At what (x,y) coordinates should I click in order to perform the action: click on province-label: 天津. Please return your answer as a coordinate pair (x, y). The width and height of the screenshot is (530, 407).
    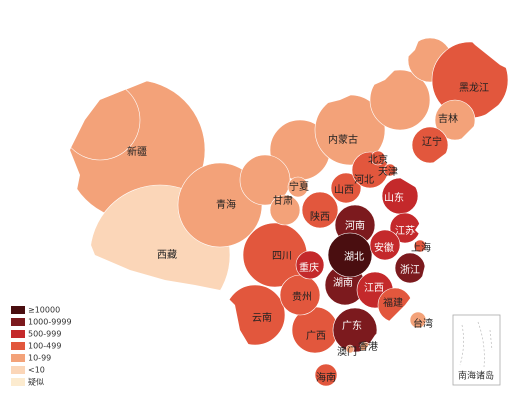
    Looking at the image, I should click on (388, 172).